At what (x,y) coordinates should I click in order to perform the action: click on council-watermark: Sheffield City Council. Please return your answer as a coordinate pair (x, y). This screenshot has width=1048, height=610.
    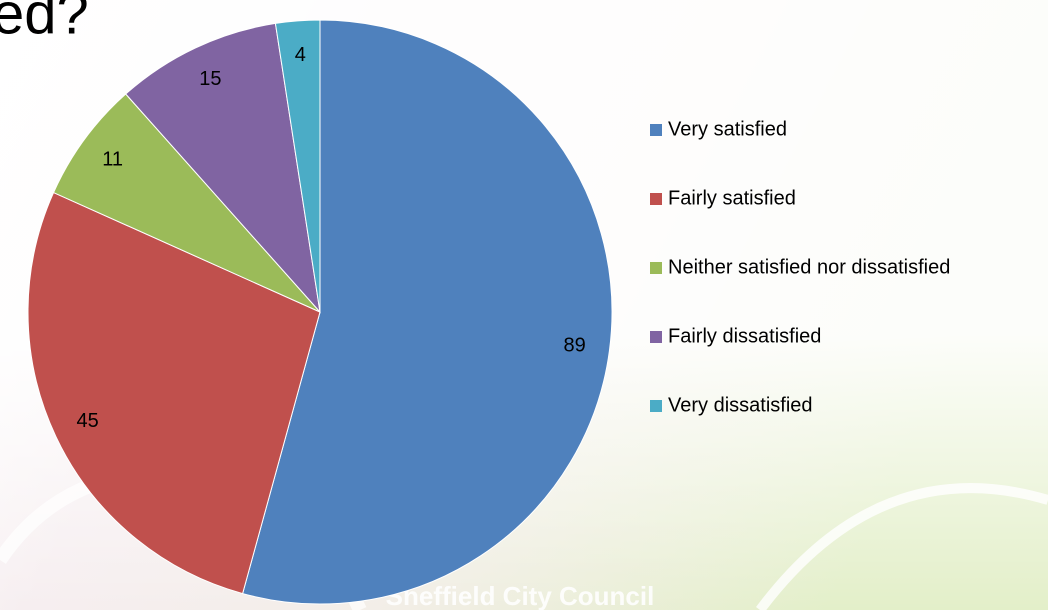
    Looking at the image, I should click on (520, 595).